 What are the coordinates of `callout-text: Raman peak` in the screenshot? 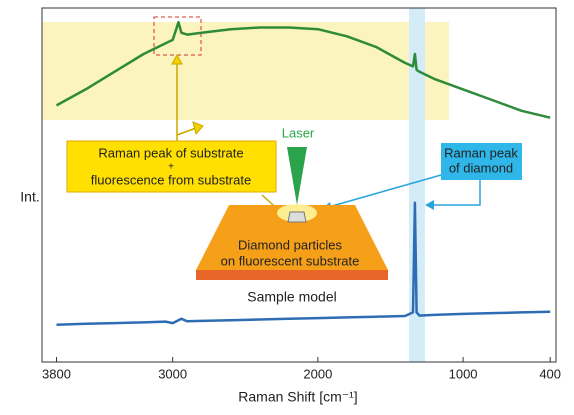 It's located at (481, 152).